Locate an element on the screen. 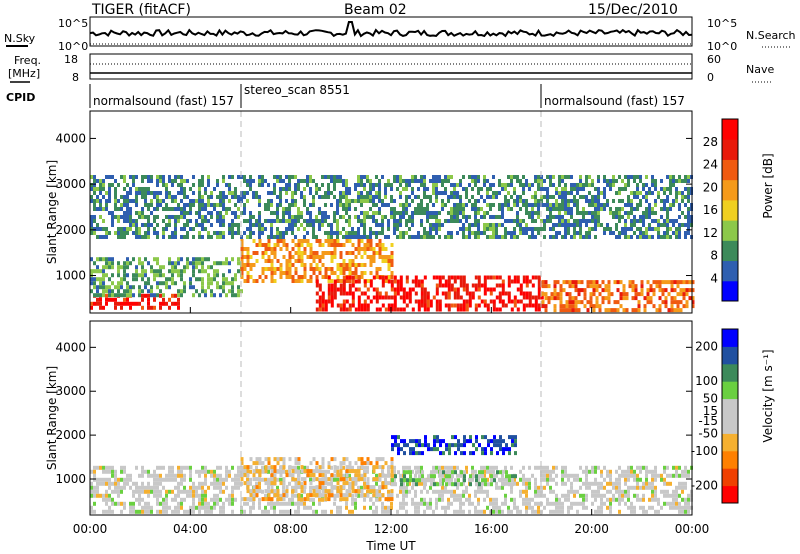  velocity-heatmap is located at coordinates (391, 474).